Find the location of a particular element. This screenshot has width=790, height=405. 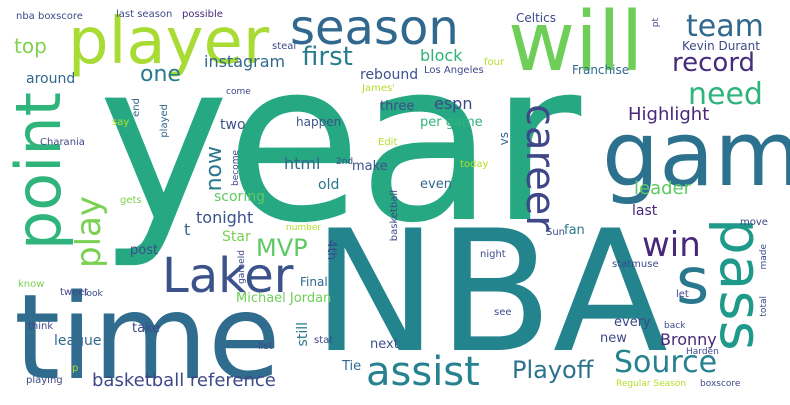

word-three: three is located at coordinates (397, 106).